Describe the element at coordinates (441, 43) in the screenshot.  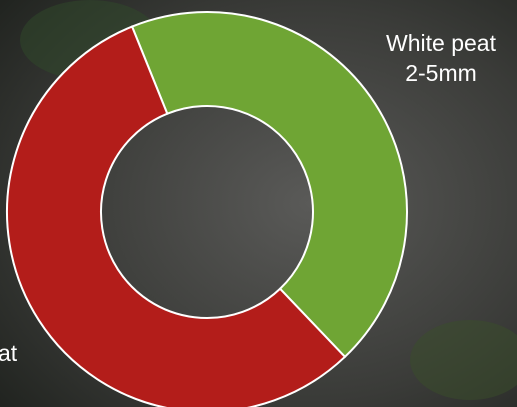
I see `slice-label: White peat` at that location.